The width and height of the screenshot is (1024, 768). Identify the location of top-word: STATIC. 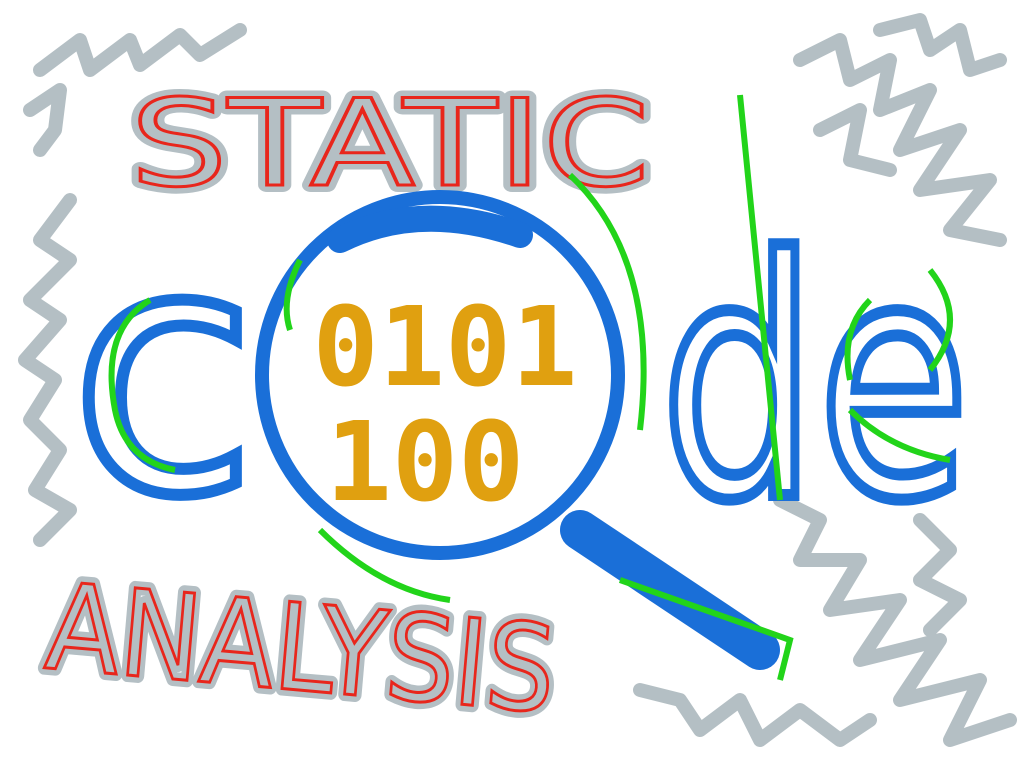
(390, 144).